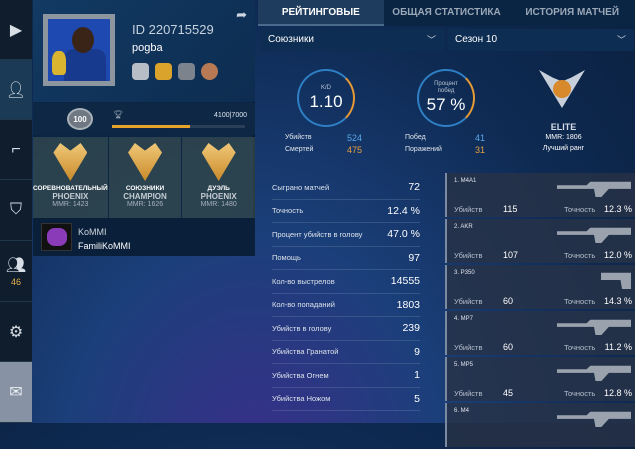 The height and width of the screenshot is (449, 635). Describe the element at coordinates (145, 177) in the screenshot. I see `rank-card: СОЮЗНИКИ CHAMPION MMR: 1626` at that location.